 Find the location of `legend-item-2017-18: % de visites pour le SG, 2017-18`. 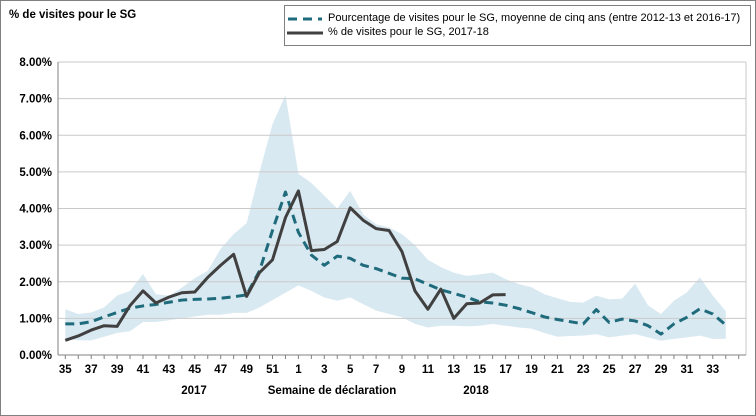

legend-item-2017-18: % de visites pour le SG, 2017-18 is located at coordinates (516, 32).